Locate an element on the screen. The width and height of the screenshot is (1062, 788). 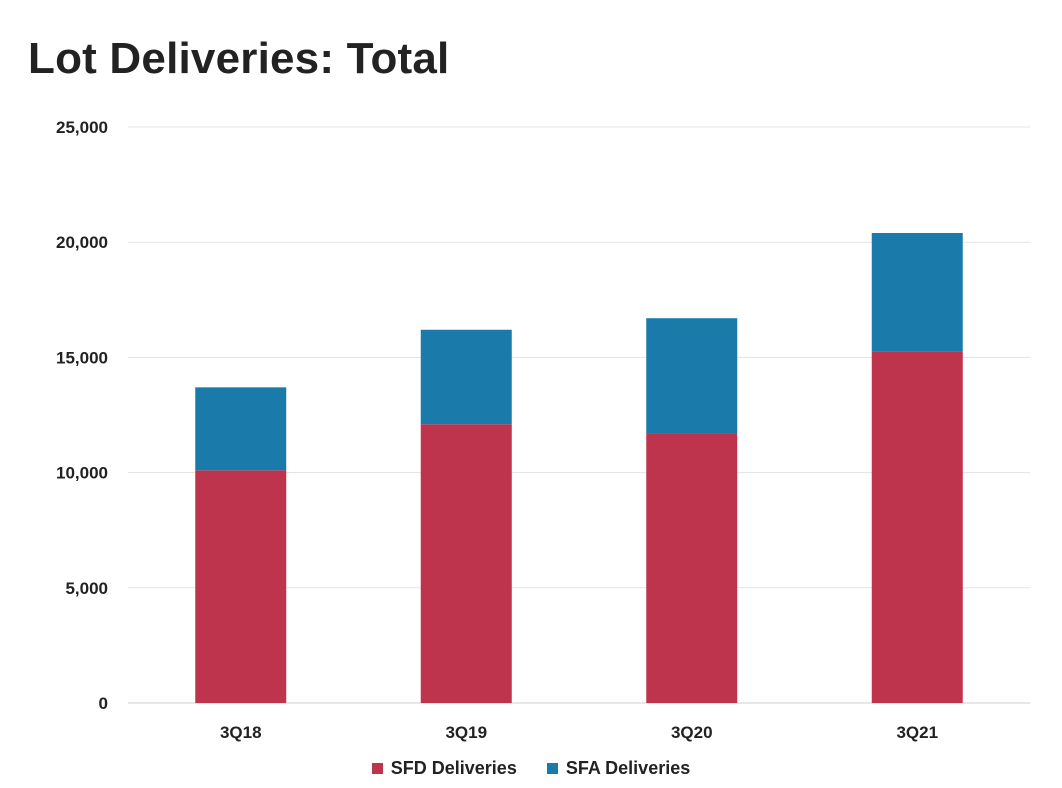
y-tick-label: 15,000 is located at coordinates (82, 357).